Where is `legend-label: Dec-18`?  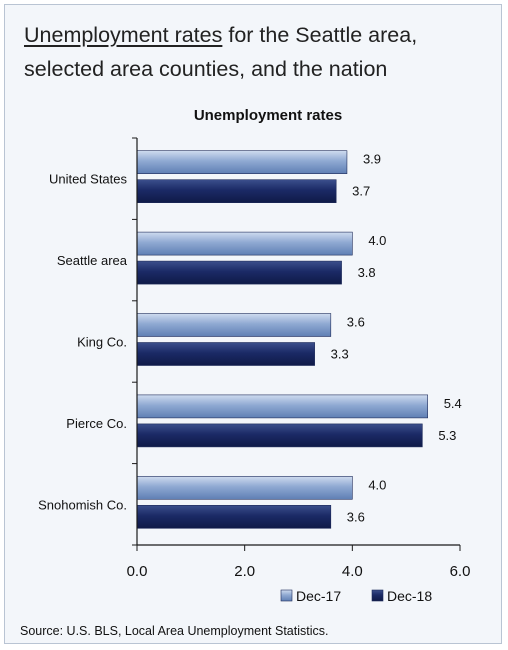
legend-label: Dec-18 is located at coordinates (409, 596).